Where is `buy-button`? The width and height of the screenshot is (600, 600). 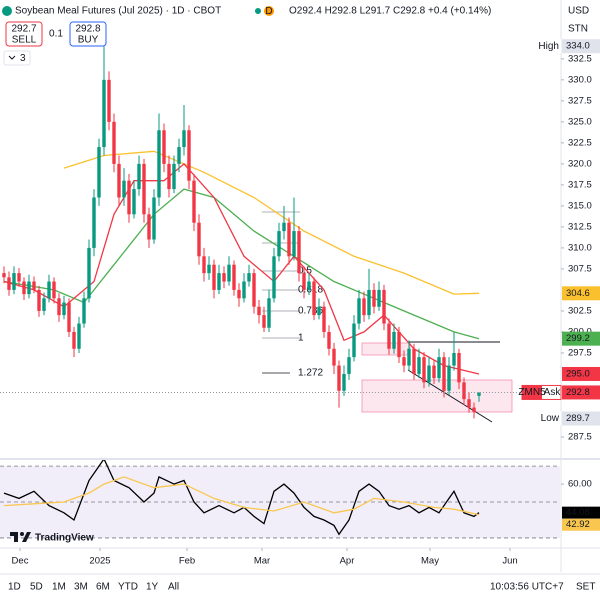
buy-button is located at coordinates (88, 34).